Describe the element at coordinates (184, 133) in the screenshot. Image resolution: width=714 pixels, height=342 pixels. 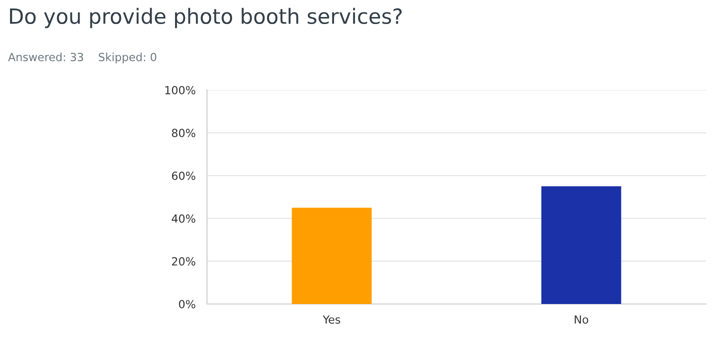
I see `y-tick-label: 80%` at that location.